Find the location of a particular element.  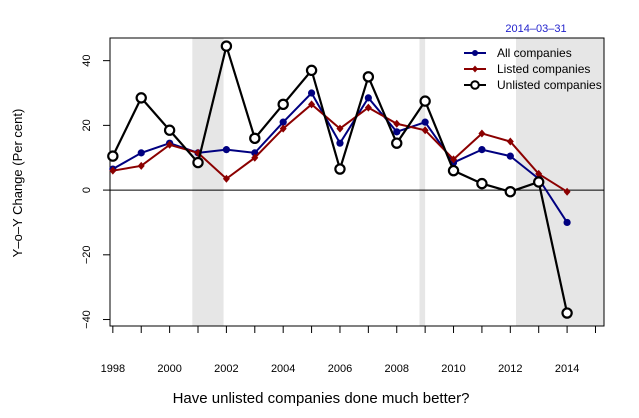

legend-label-listed-companies: Listed companies is located at coordinates (543, 69).